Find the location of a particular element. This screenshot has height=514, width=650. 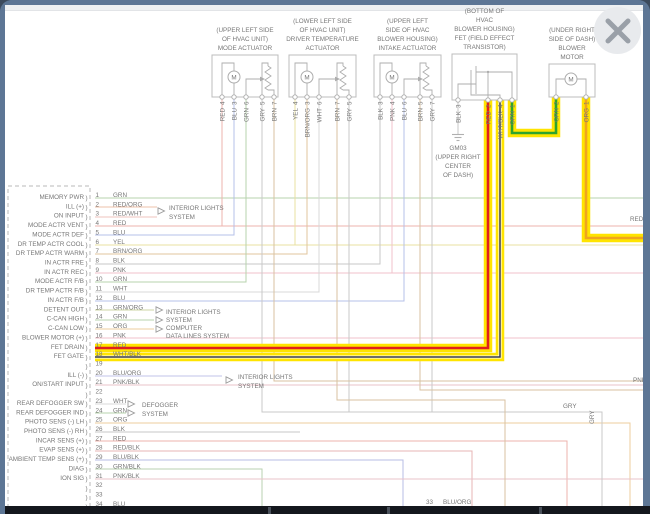

wire-wht is located at coordinates (207, 195).